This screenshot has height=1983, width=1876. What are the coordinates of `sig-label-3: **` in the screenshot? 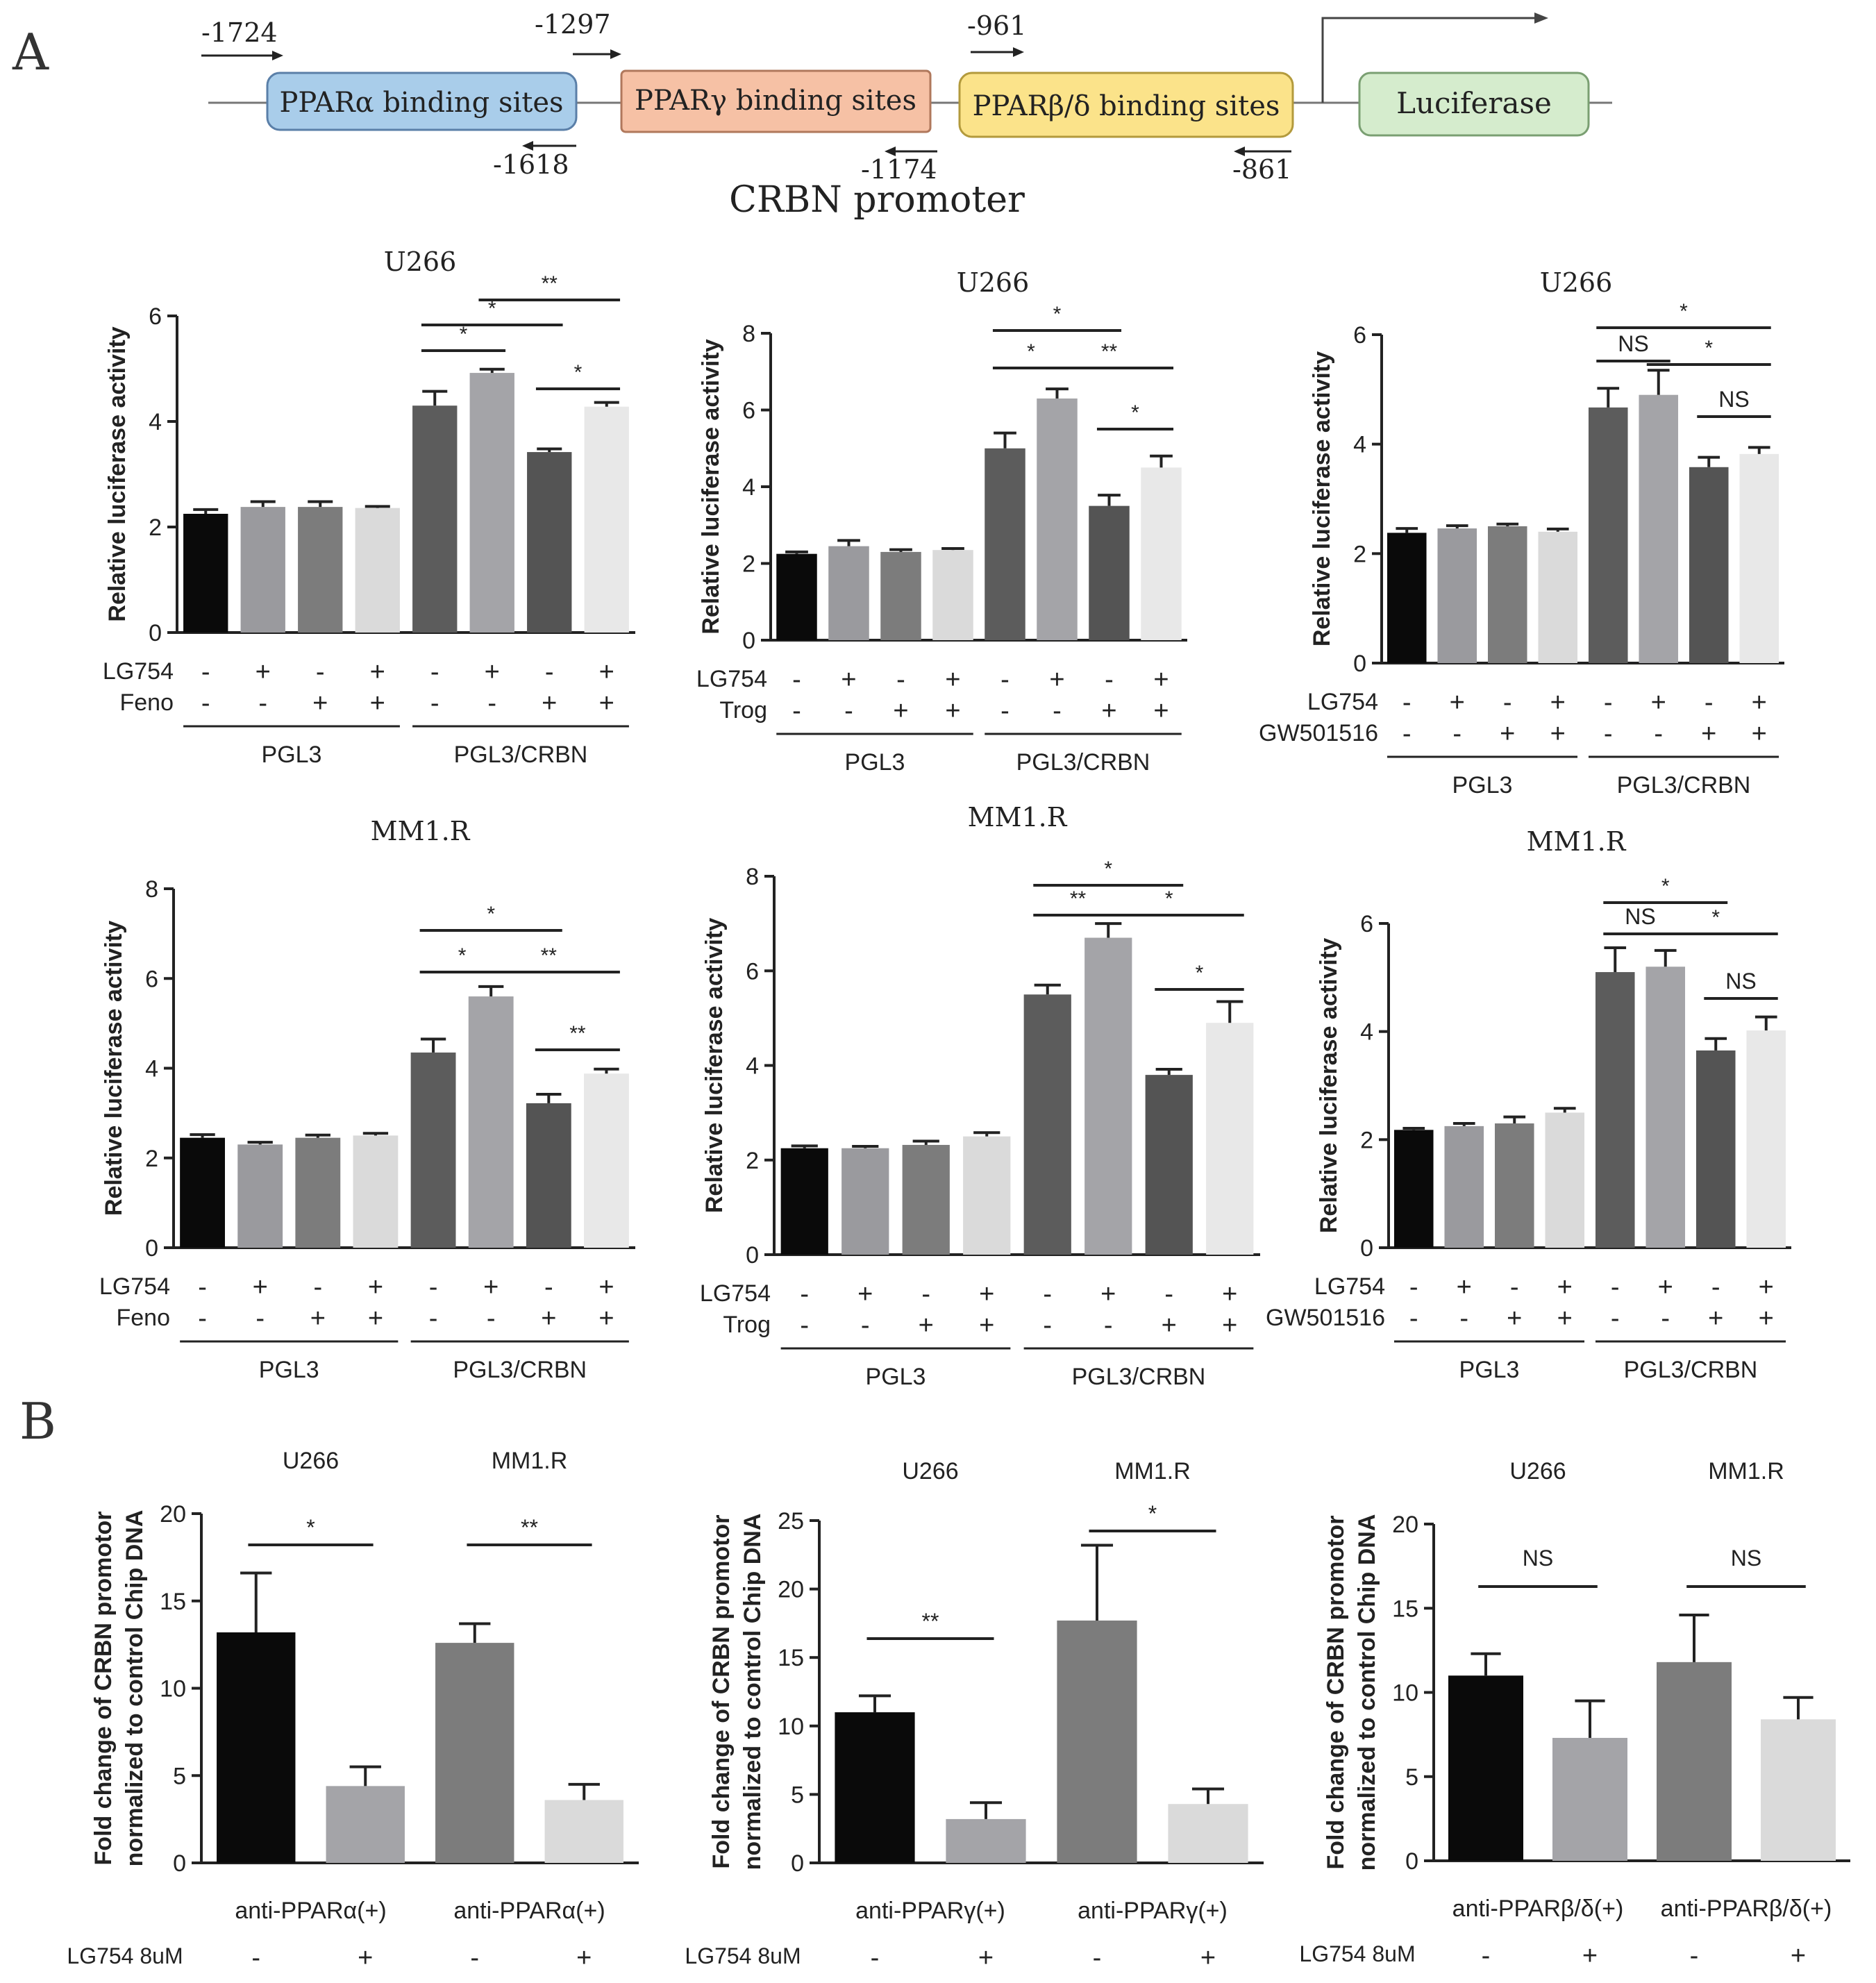 It's located at (577, 1033).